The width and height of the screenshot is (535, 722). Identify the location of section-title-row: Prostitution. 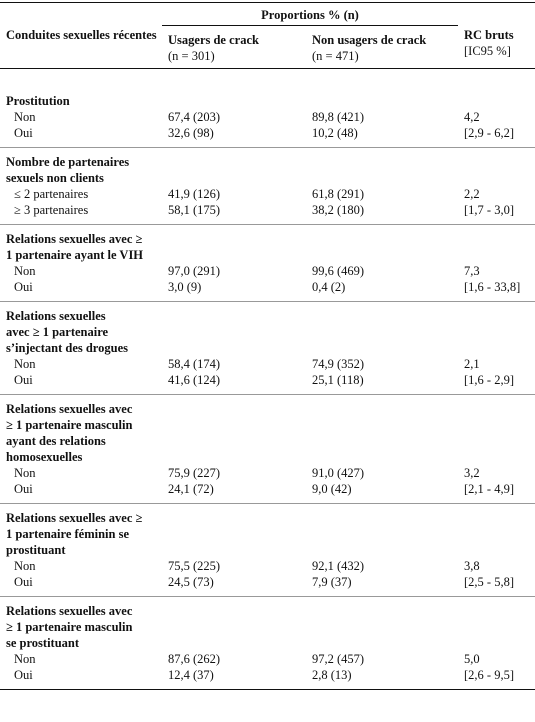
(267, 89).